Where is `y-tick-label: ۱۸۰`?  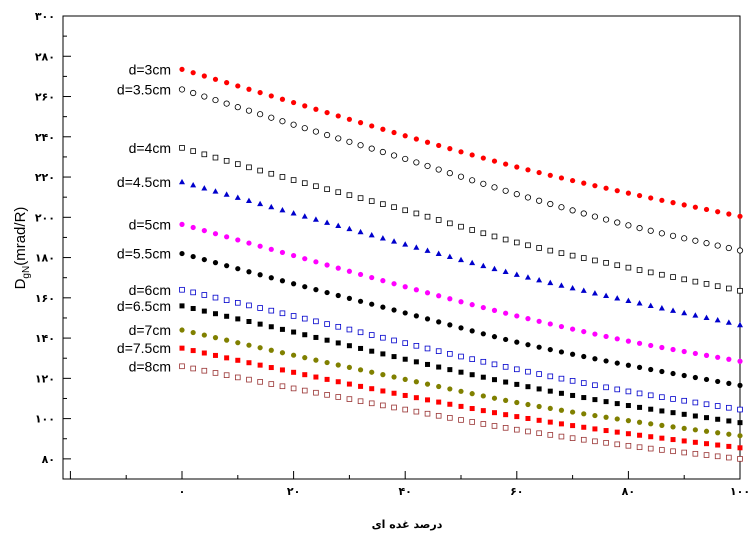
y-tick-label: ۱۸۰ is located at coordinates (45, 258).